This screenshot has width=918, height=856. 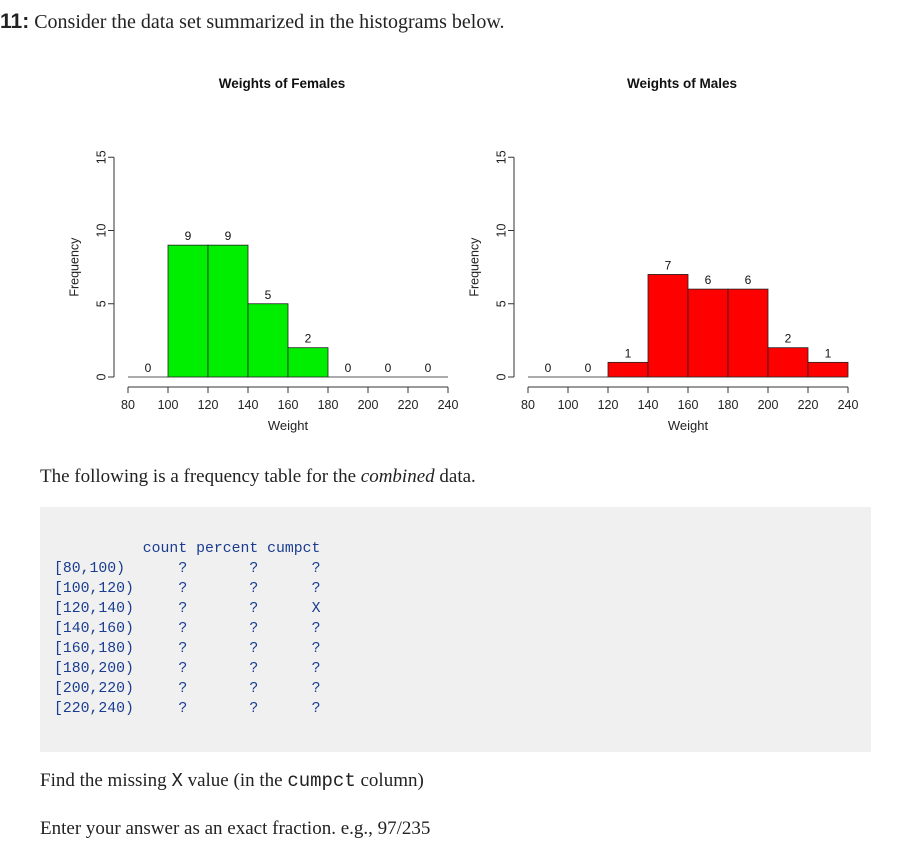 What do you see at coordinates (668, 265) in the screenshot?
I see `bar-value-label: 7` at bounding box center [668, 265].